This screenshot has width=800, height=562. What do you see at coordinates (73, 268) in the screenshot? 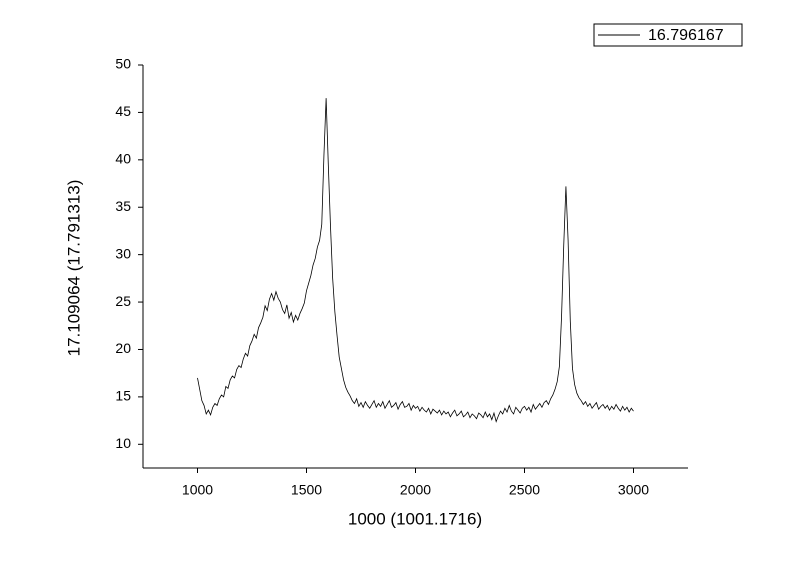
I see `y-axis-title: 17.109064 (17.791313)` at bounding box center [73, 268].